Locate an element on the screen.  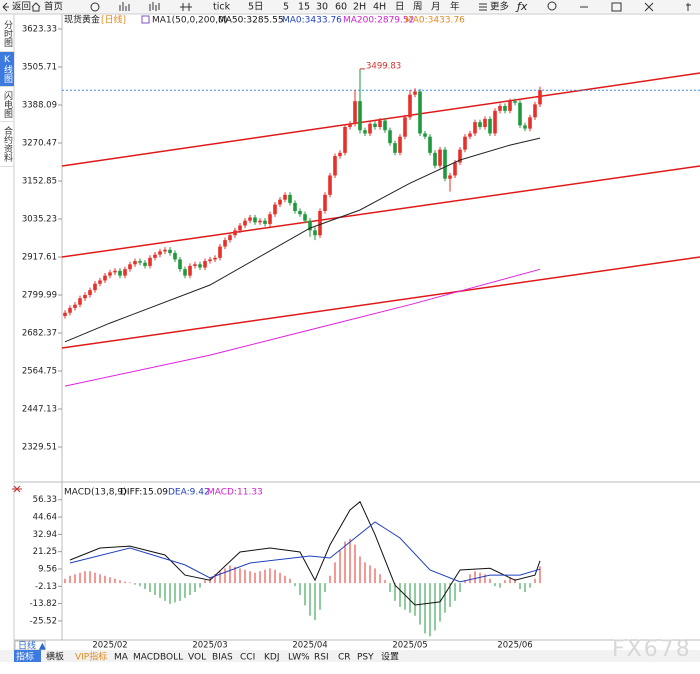
y-tick-label: 3035.23 is located at coordinates (39, 220).